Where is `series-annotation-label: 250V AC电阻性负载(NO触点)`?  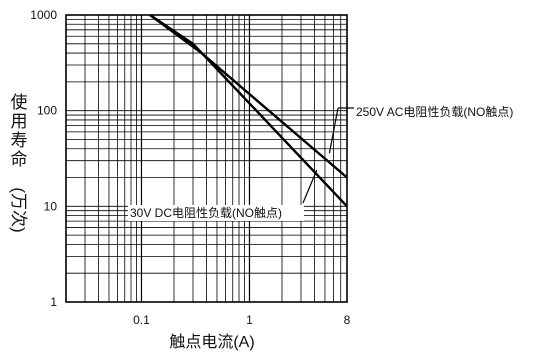
series-annotation-label: 250V AC电阻性负载(NO触点) is located at coordinates (434, 112).